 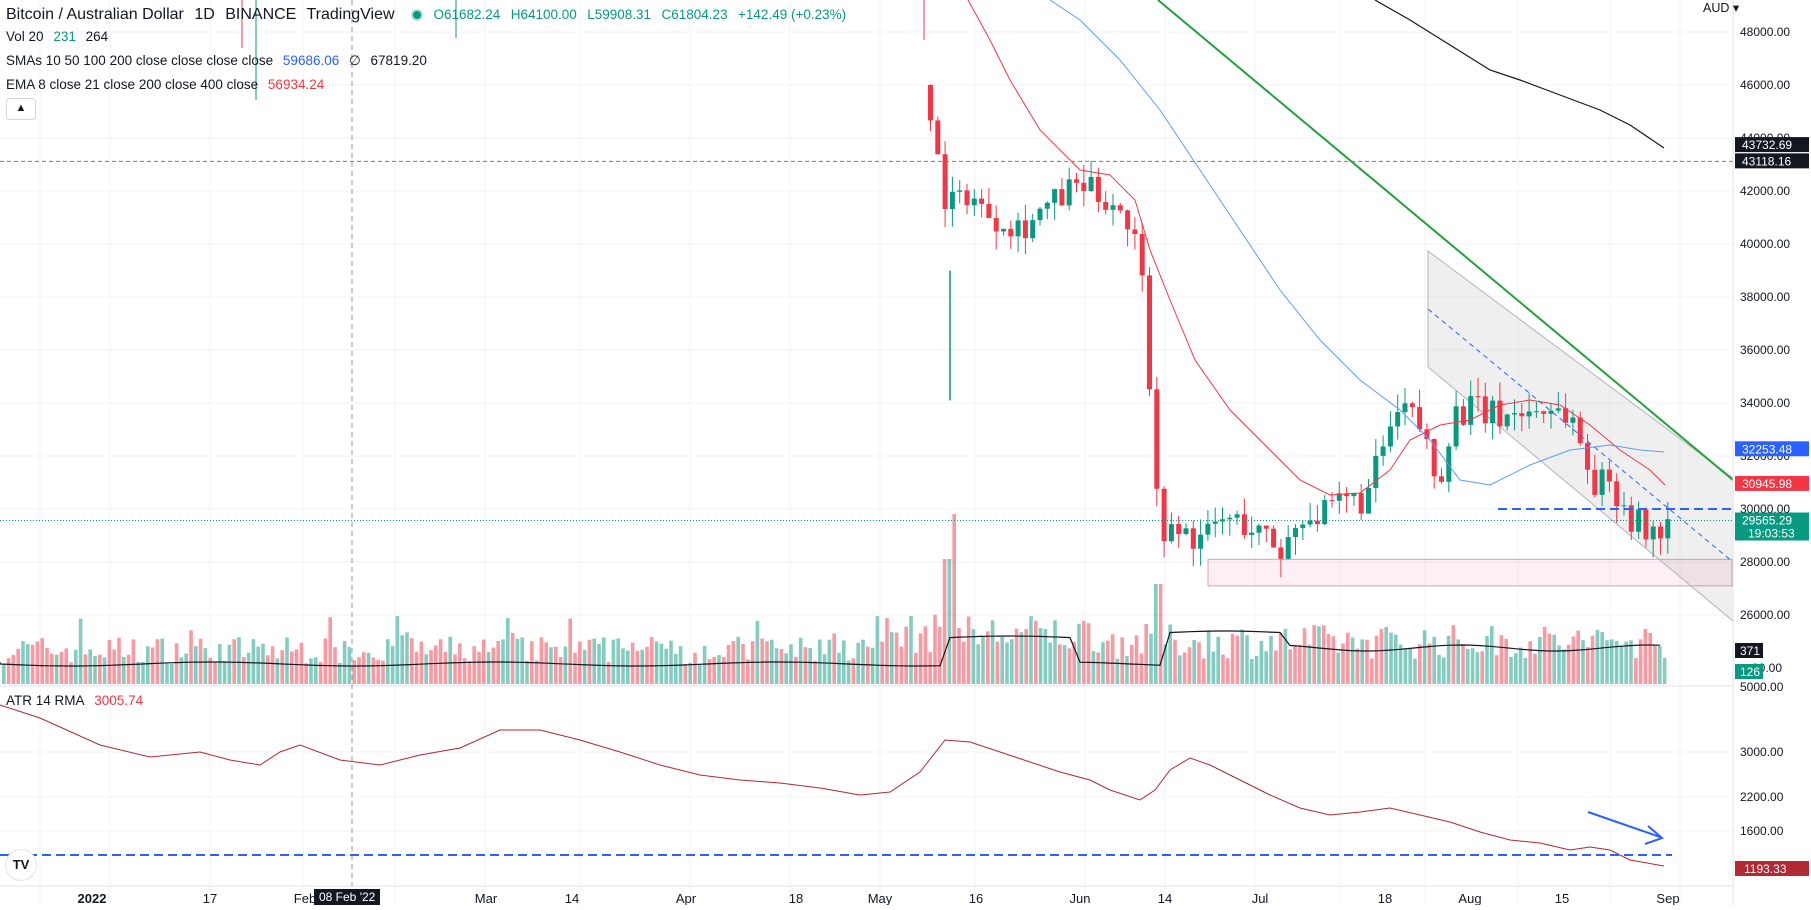 I want to click on symbol-name: Bitcoin / Australian Dollar, so click(x=95, y=14).